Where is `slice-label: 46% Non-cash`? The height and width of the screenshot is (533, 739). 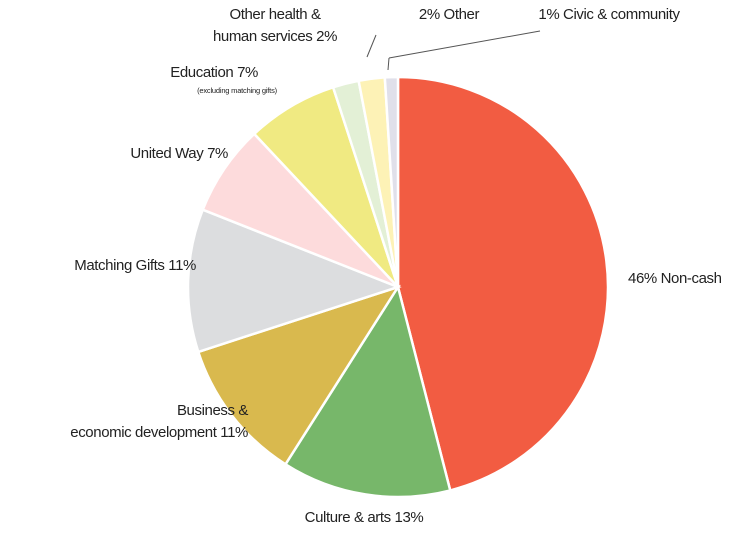 slice-label: 46% Non-cash is located at coordinates (675, 278).